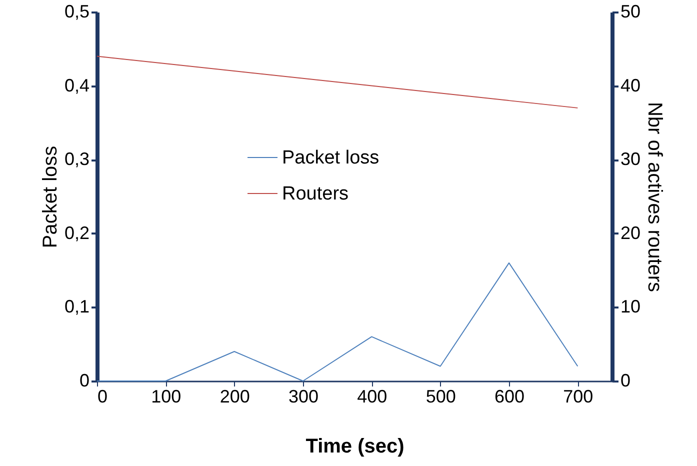  I want to click on y2-tick-label: 0, so click(625, 380).